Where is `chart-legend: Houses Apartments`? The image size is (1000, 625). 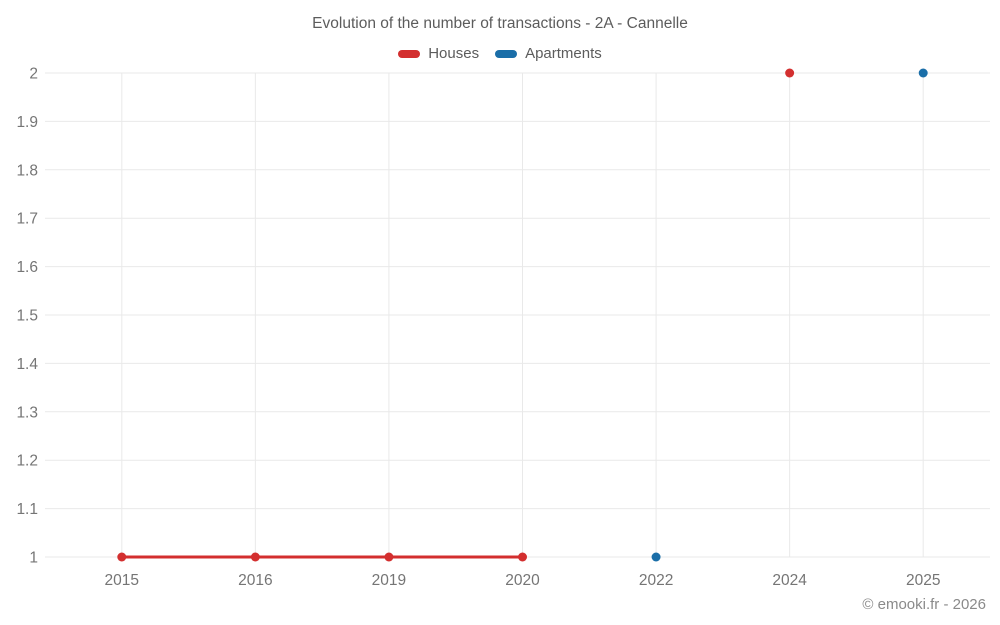 chart-legend: Houses Apartments is located at coordinates (500, 53).